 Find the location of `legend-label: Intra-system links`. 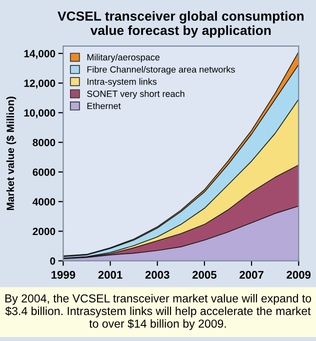

legend-label: Intra-system links is located at coordinates (122, 82).